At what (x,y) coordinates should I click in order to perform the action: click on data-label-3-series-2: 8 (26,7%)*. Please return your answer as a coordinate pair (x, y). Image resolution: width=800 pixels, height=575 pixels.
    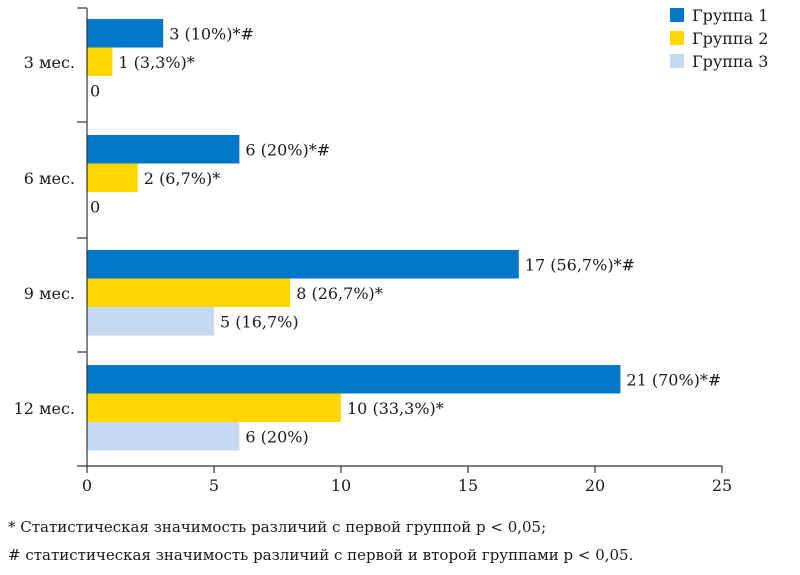
    Looking at the image, I should click on (339, 293).